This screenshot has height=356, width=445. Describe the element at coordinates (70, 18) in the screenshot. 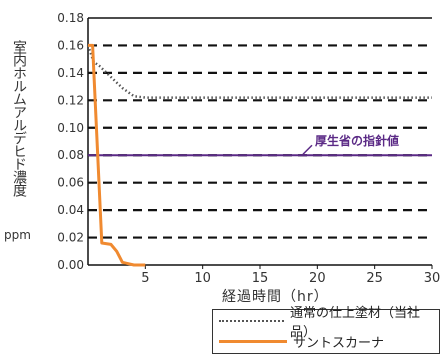

I see `y-tick-label: 0.18` at that location.